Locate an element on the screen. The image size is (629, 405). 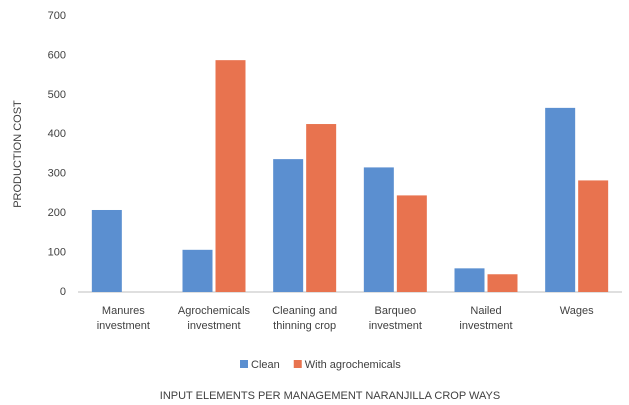
y-tick-label: 0 is located at coordinates (63, 292).